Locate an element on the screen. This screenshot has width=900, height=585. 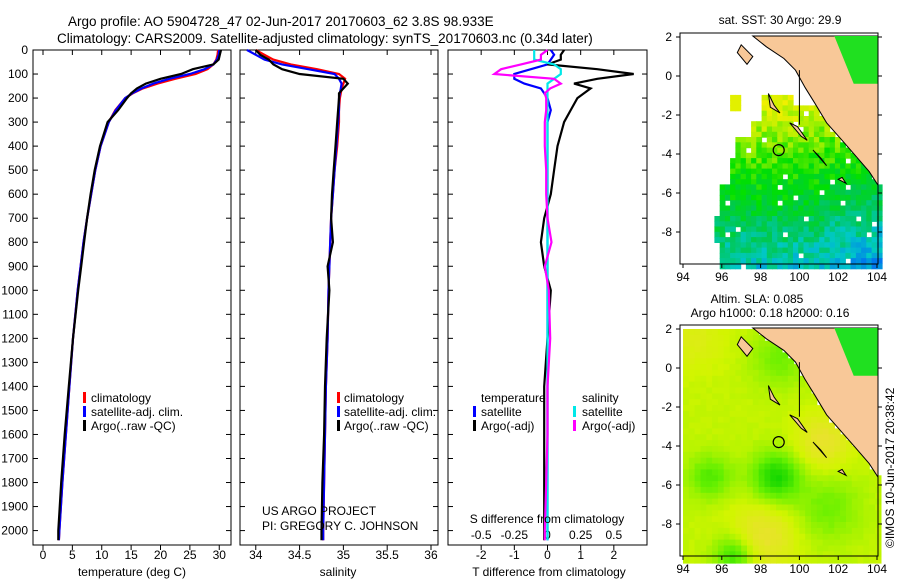
x-tick-label: 2 is located at coordinates (613, 555).